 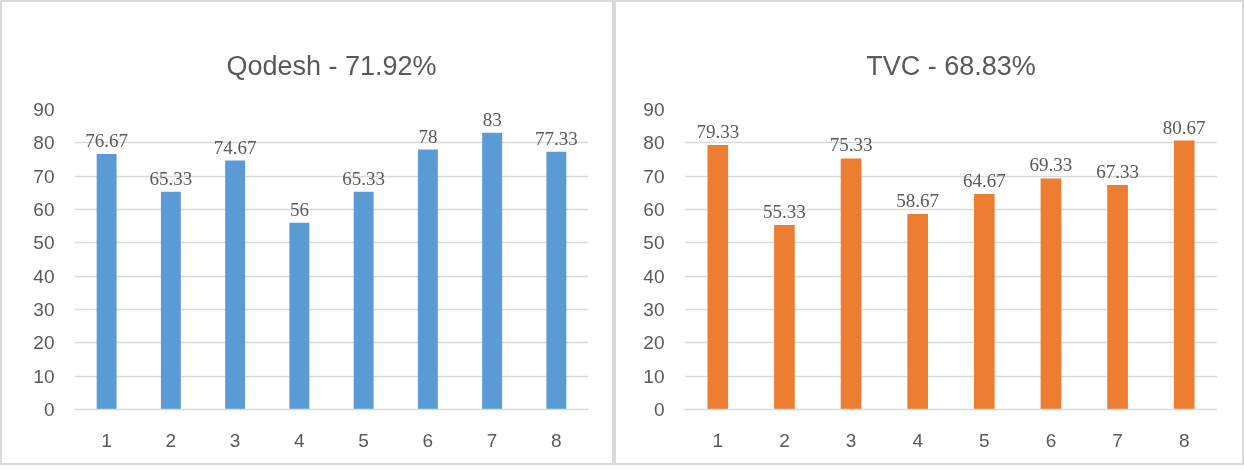 What do you see at coordinates (718, 132) in the screenshot?
I see `data-label: 79.33` at bounding box center [718, 132].